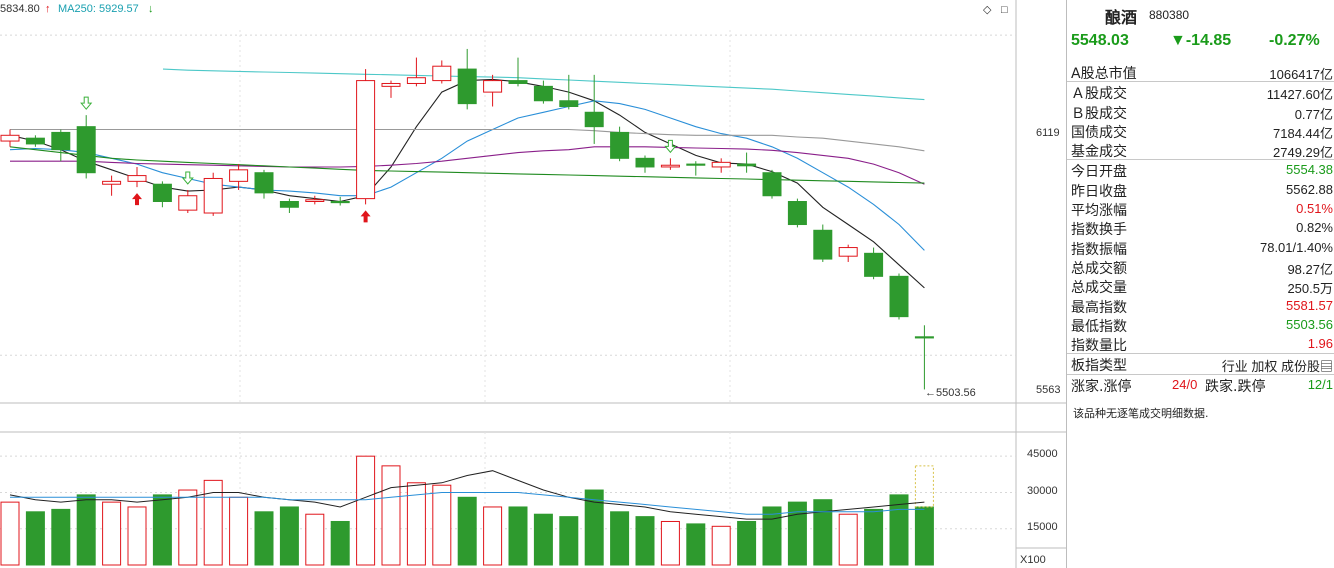  I want to click on price-change: ▼-14.85, so click(1201, 40).